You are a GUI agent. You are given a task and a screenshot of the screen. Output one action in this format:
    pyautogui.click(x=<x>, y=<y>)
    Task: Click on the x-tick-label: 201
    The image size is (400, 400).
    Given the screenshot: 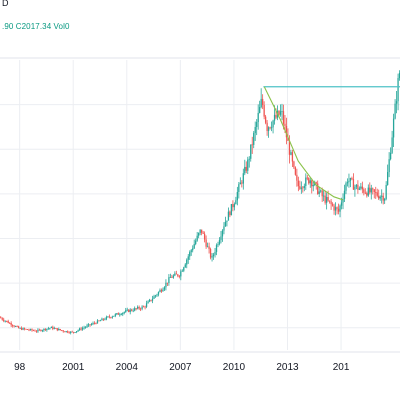 What is the action you would take?
    pyautogui.click(x=341, y=367)
    